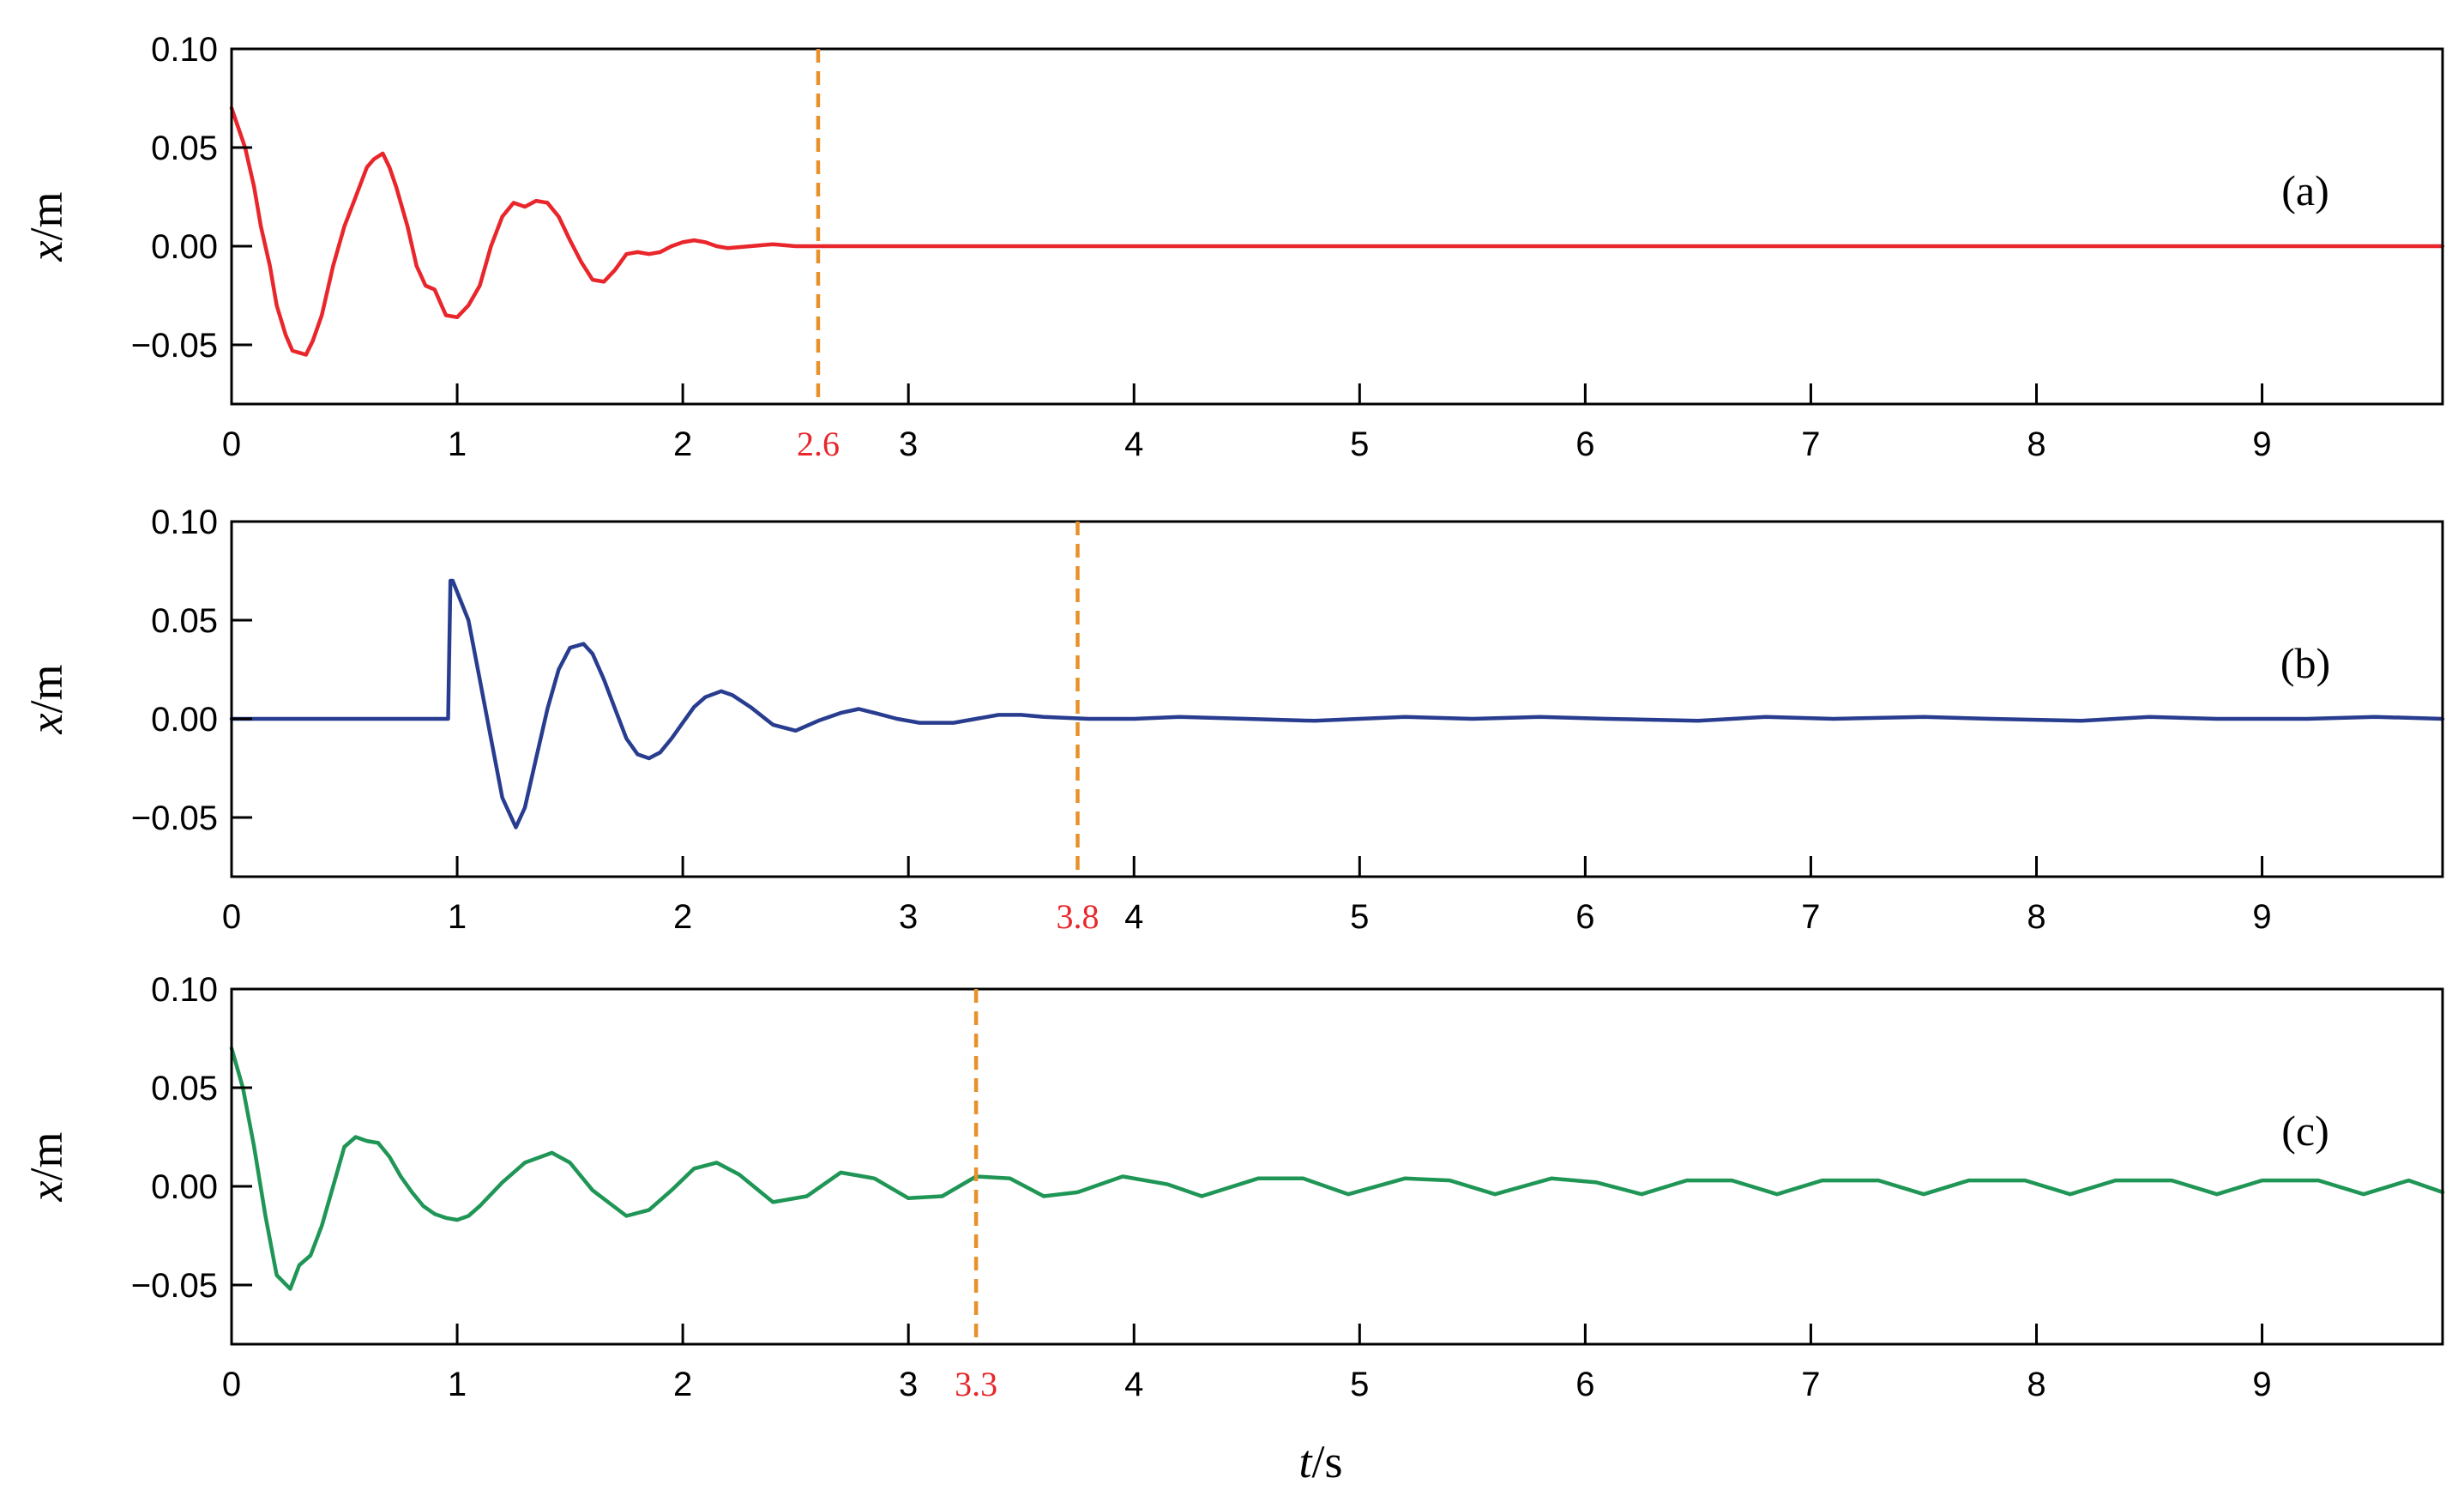  Describe the element at coordinates (2305, 663) in the screenshot. I see `panel-label: (b)` at that location.